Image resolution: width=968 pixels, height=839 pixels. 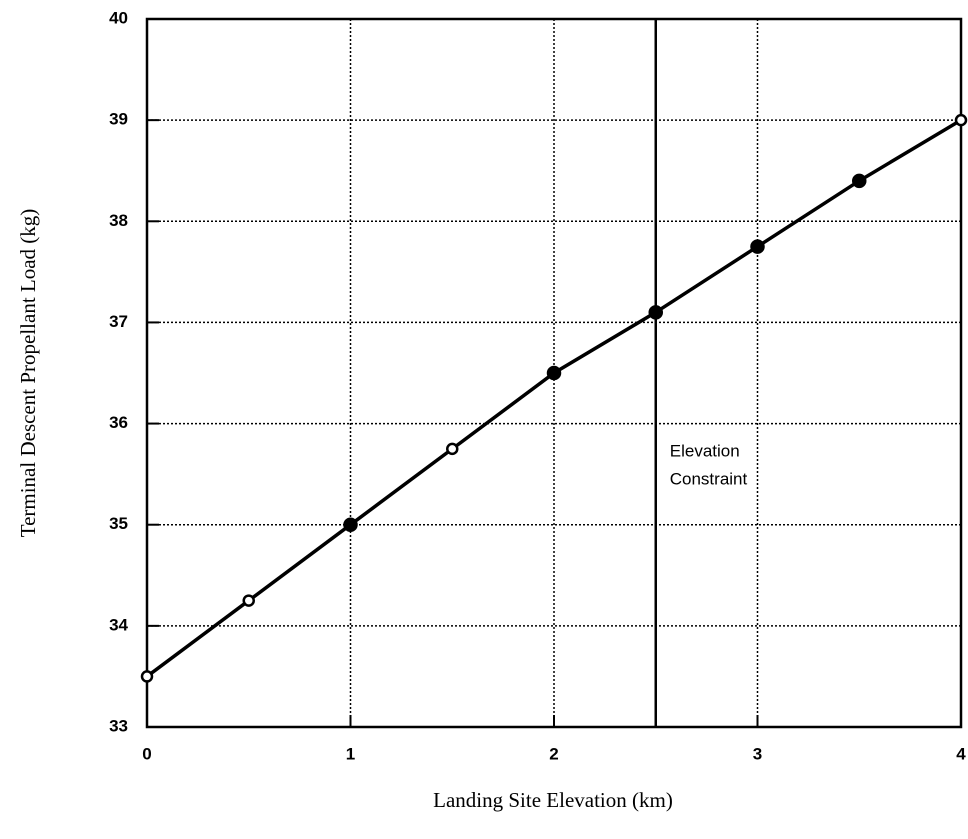 What do you see at coordinates (118, 119) in the screenshot?
I see `y-tick-label: 39` at bounding box center [118, 119].